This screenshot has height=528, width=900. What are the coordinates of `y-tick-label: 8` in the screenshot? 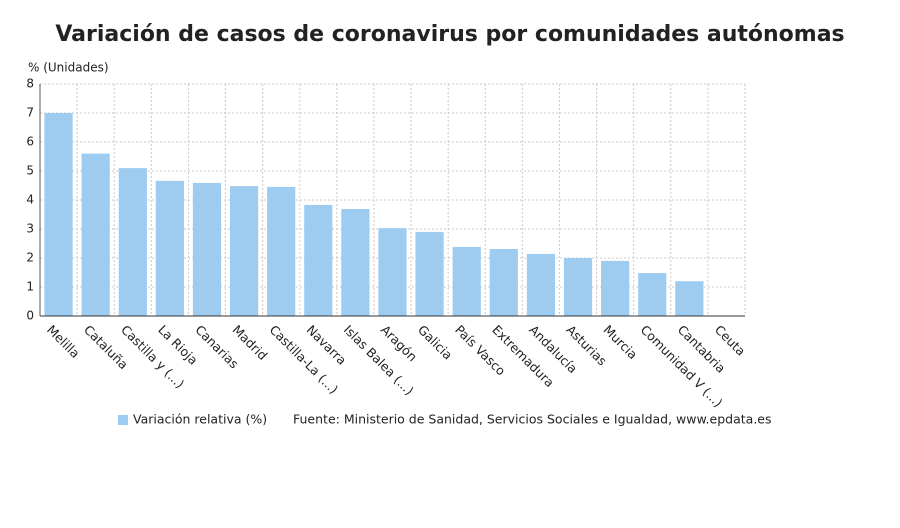 It's located at (30, 84).